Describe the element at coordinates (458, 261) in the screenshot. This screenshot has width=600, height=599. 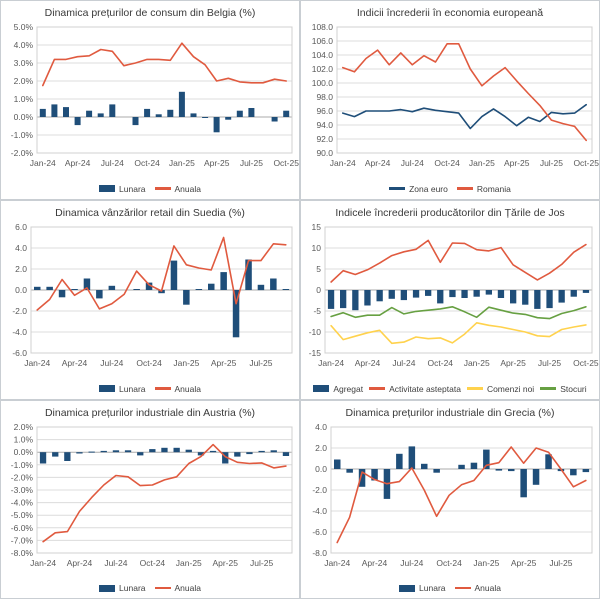
I see `line-series-activitate-asteptata` at that location.